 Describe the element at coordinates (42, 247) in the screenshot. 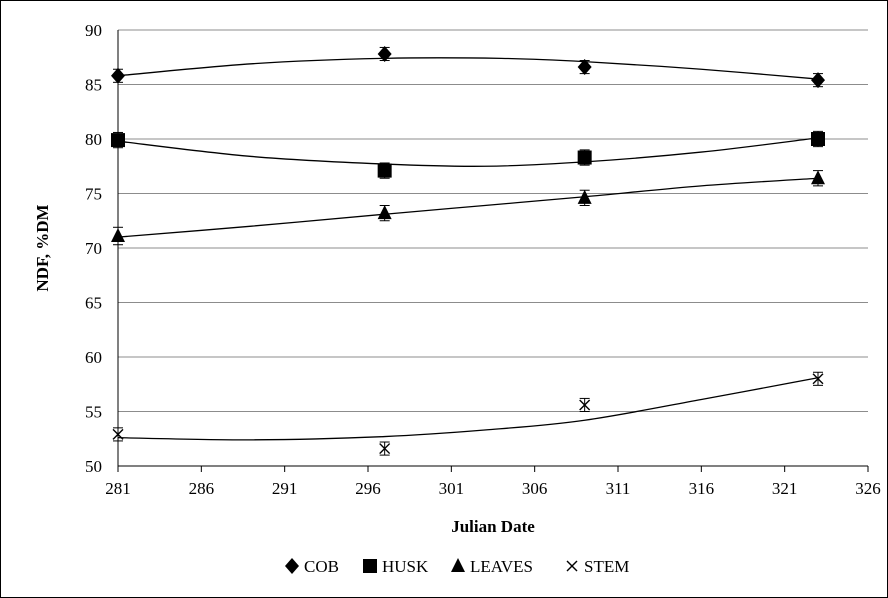

I see `y-axis-title: NDF, %DM` at that location.